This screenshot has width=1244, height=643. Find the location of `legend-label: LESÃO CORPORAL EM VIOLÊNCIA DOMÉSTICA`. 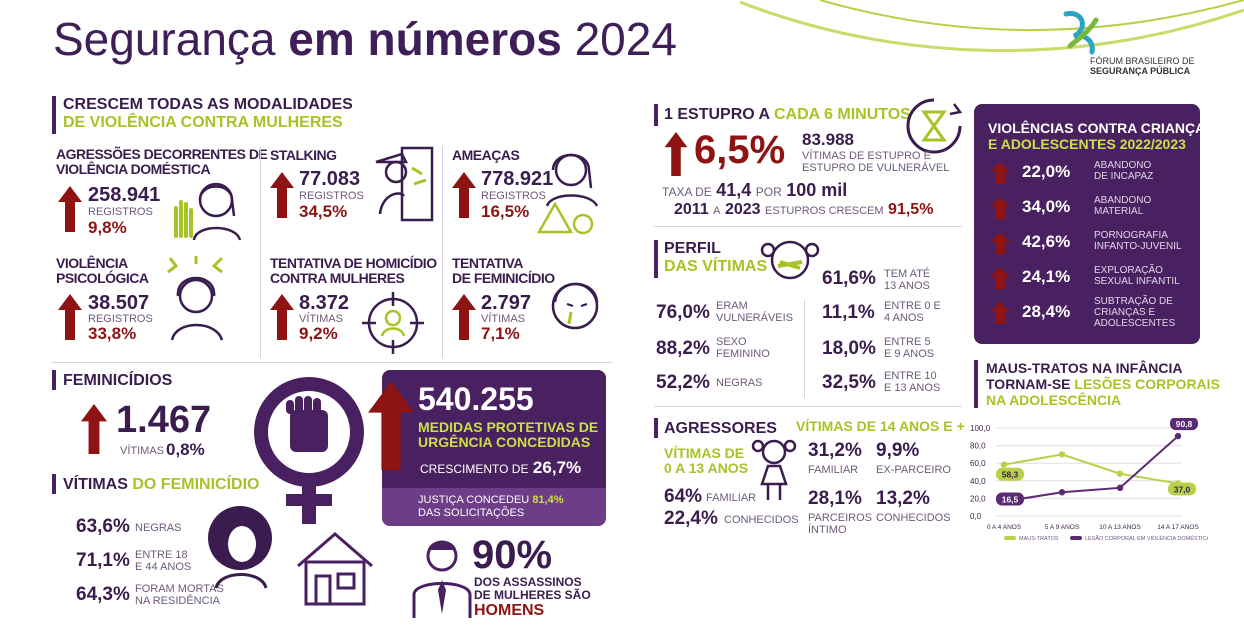

legend-label: LESÃO CORPORAL EM VIOLÊNCIA DOMÉSTICA is located at coordinates (1146, 538).